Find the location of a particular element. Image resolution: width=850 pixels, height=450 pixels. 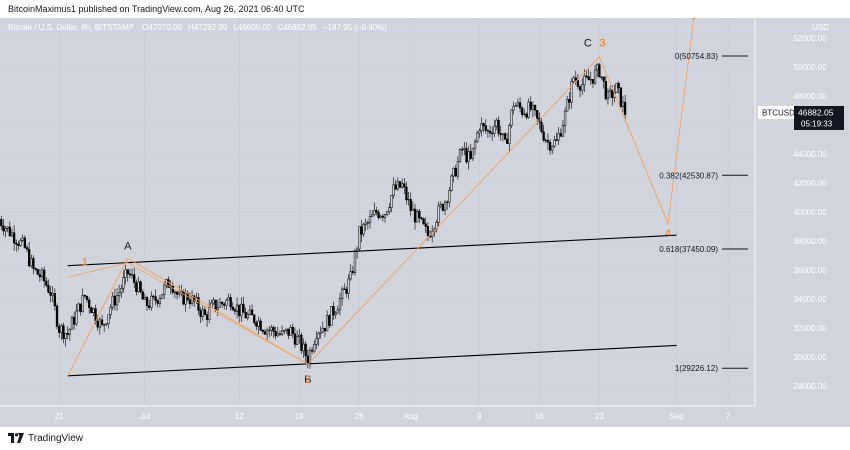

y-tick-label: 48000.00 is located at coordinates (810, 96).